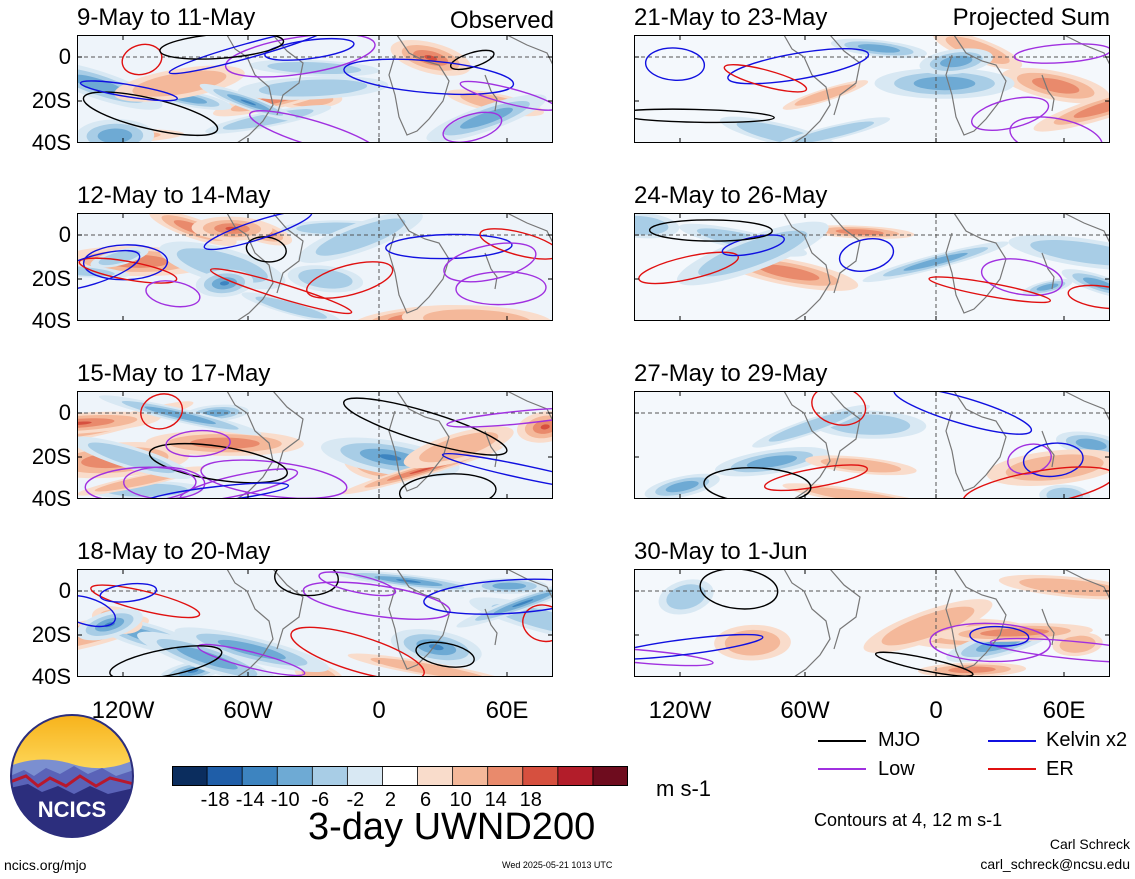 The image size is (1135, 879). Describe the element at coordinates (495, 800) in the screenshot. I see `colorbar-tick-label: 14` at that location.